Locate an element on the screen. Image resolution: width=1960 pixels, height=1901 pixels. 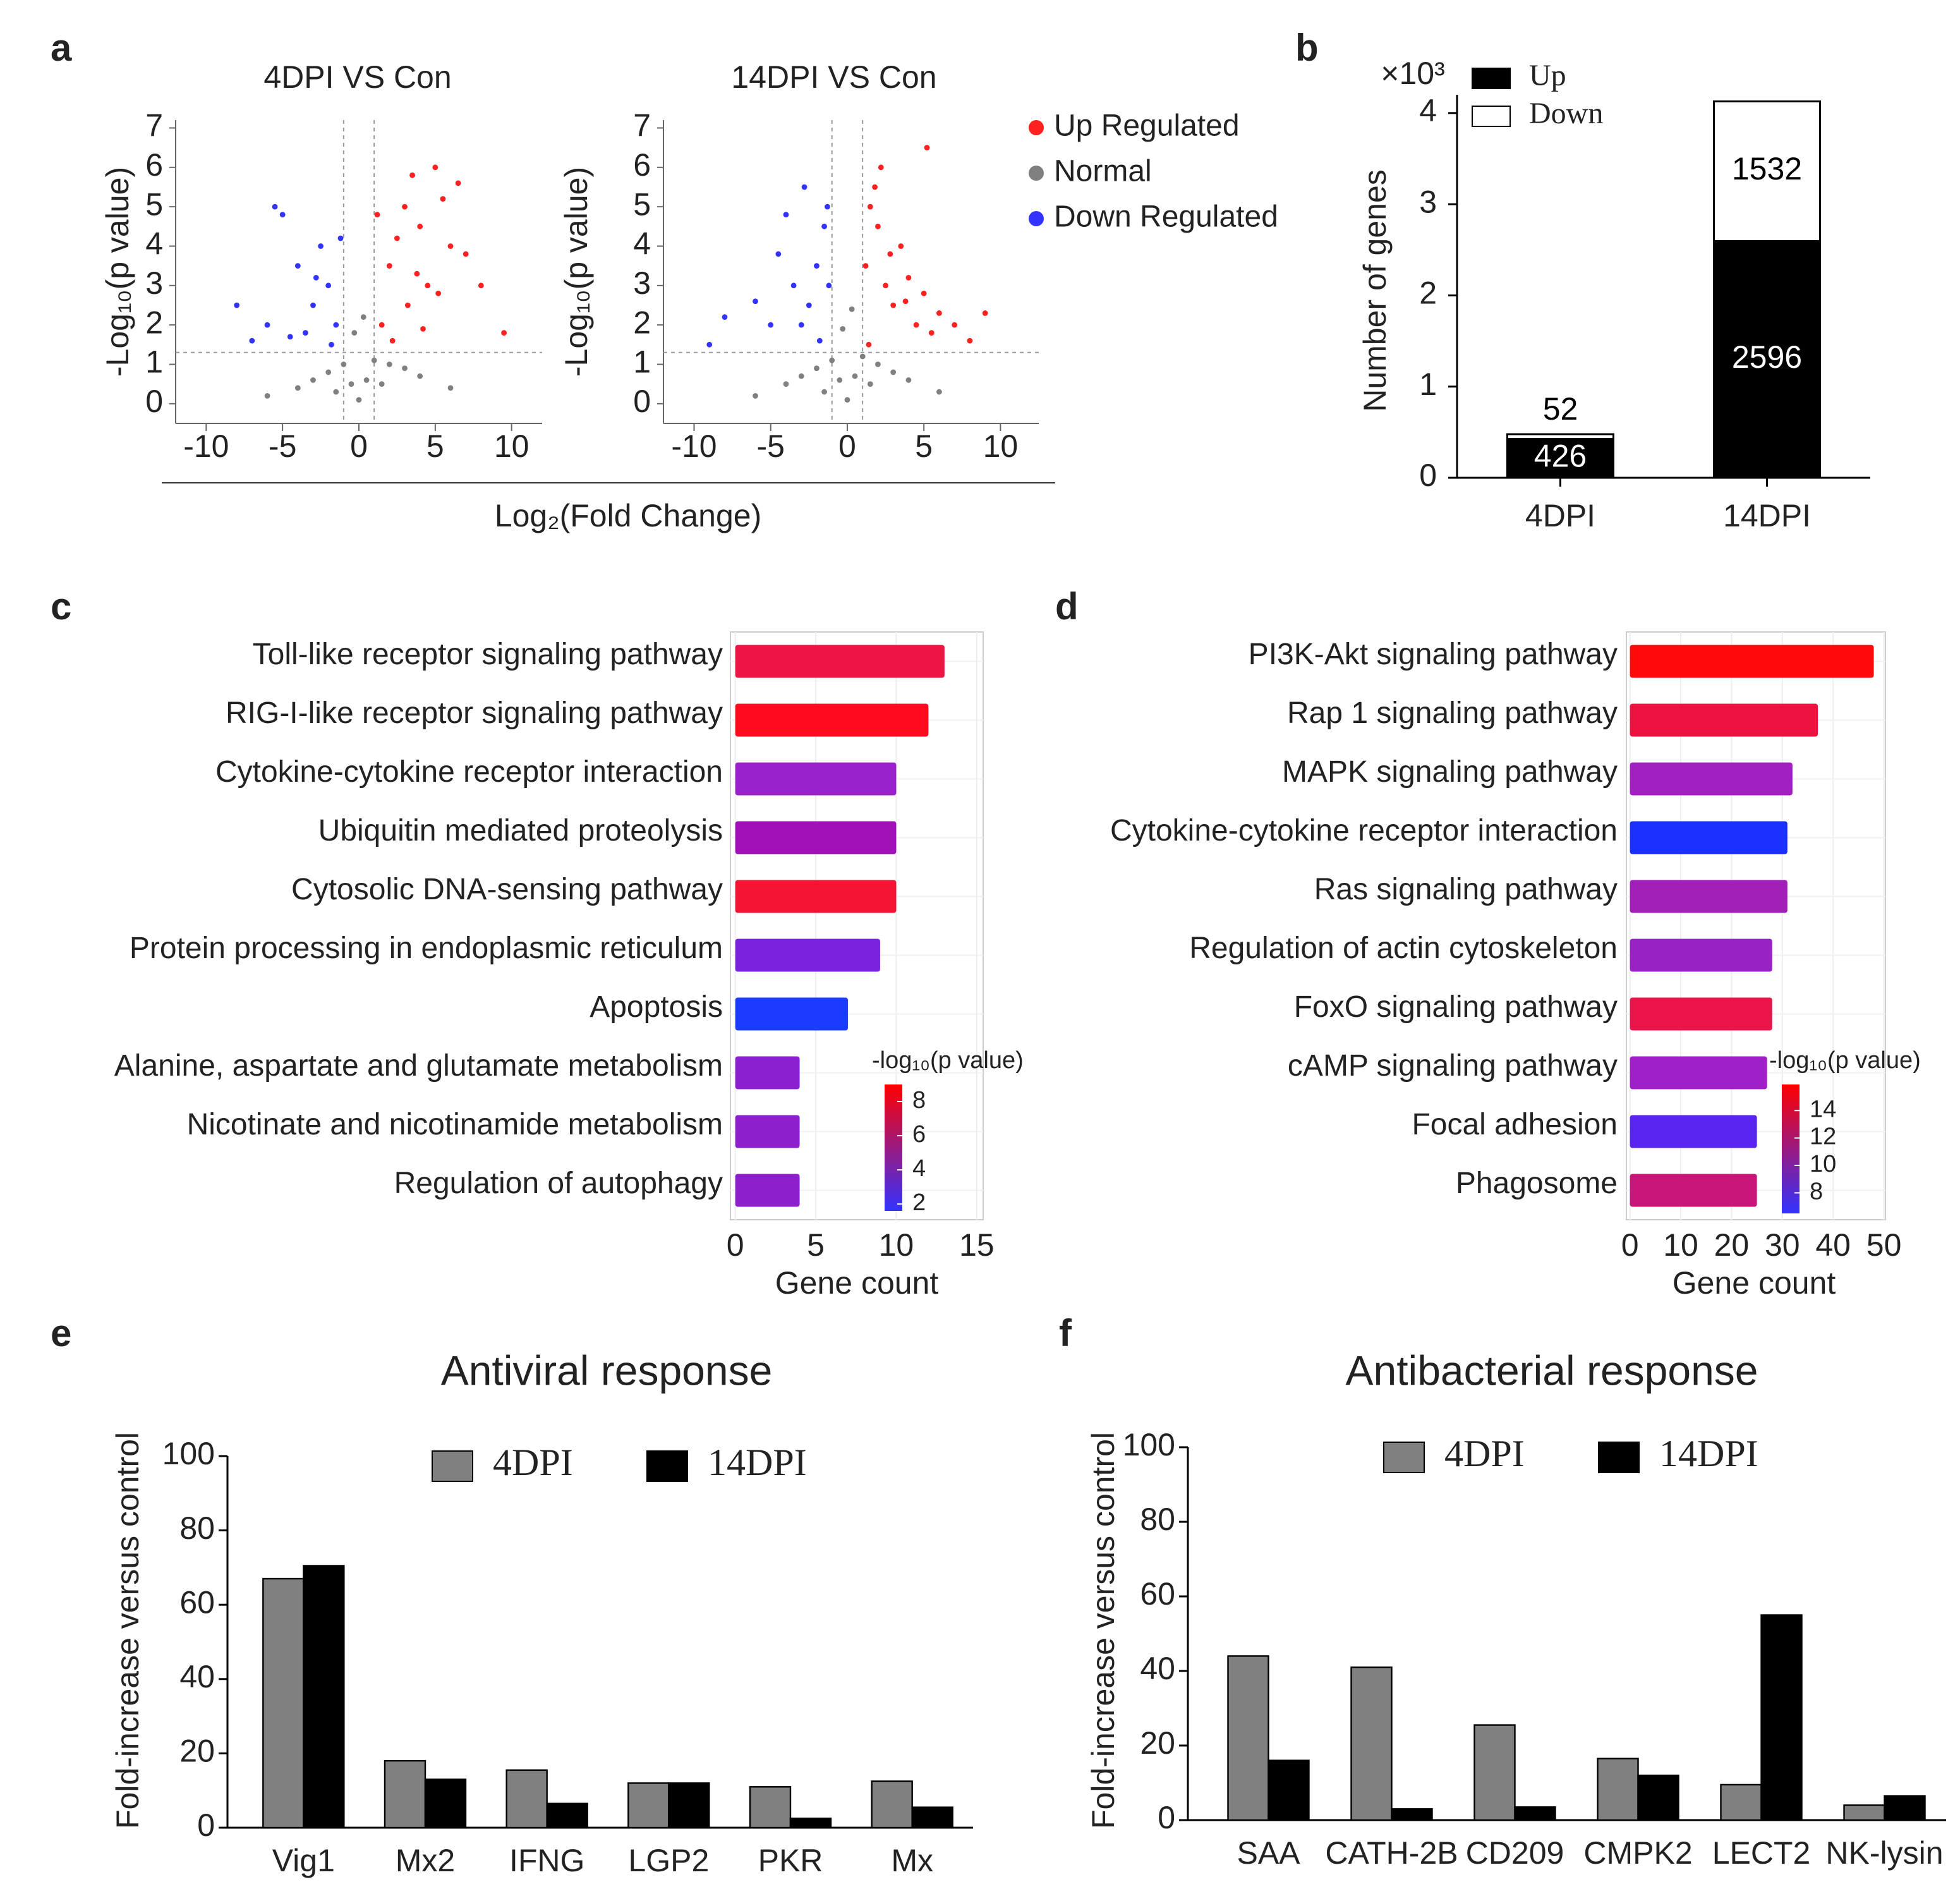
colorbar-tick-label: 4 is located at coordinates (919, 1168).